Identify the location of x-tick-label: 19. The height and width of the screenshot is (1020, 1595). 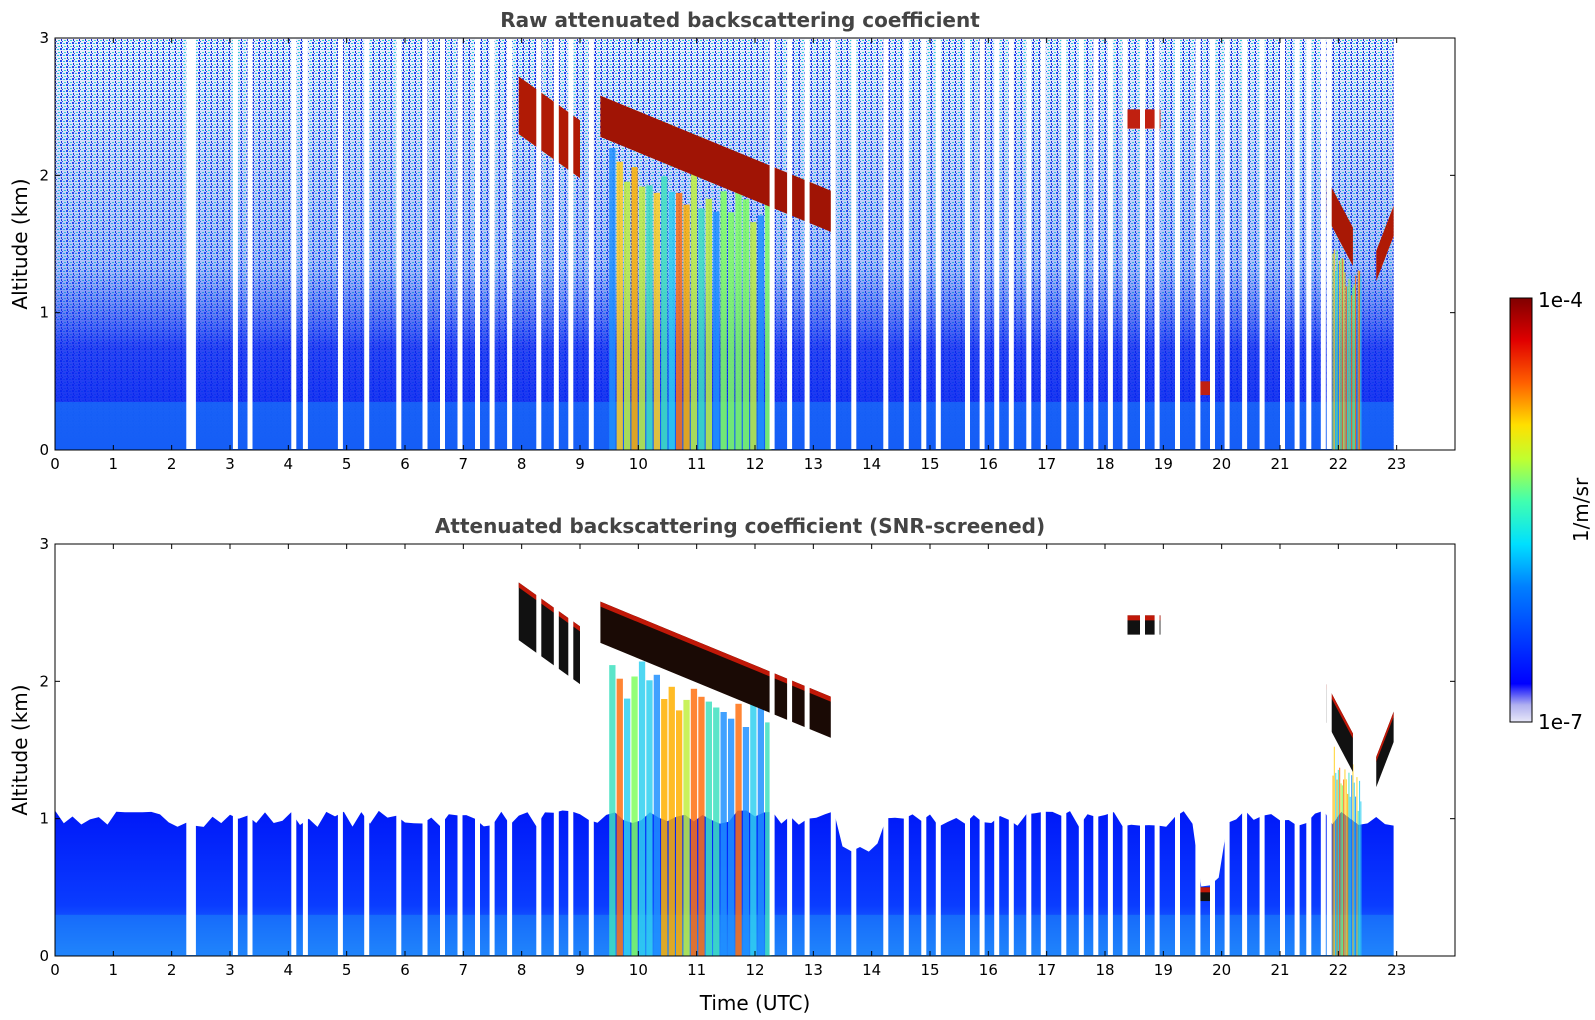
(1163, 464).